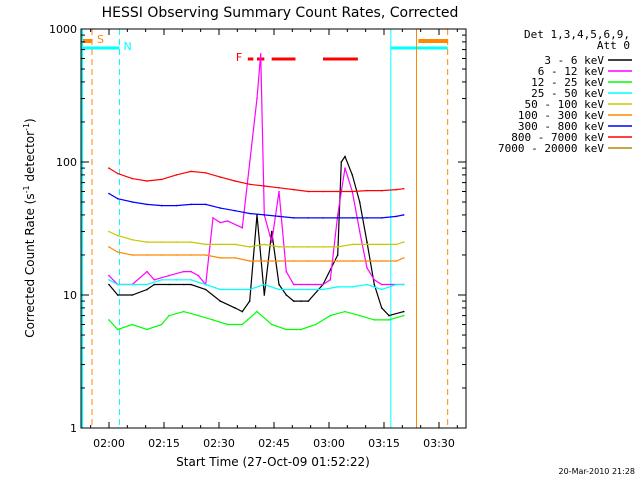 Image resolution: width=640 pixels, height=480 pixels. Describe the element at coordinates (574, 60) in the screenshot. I see `legend-label: 3 - 6 keV` at that location.